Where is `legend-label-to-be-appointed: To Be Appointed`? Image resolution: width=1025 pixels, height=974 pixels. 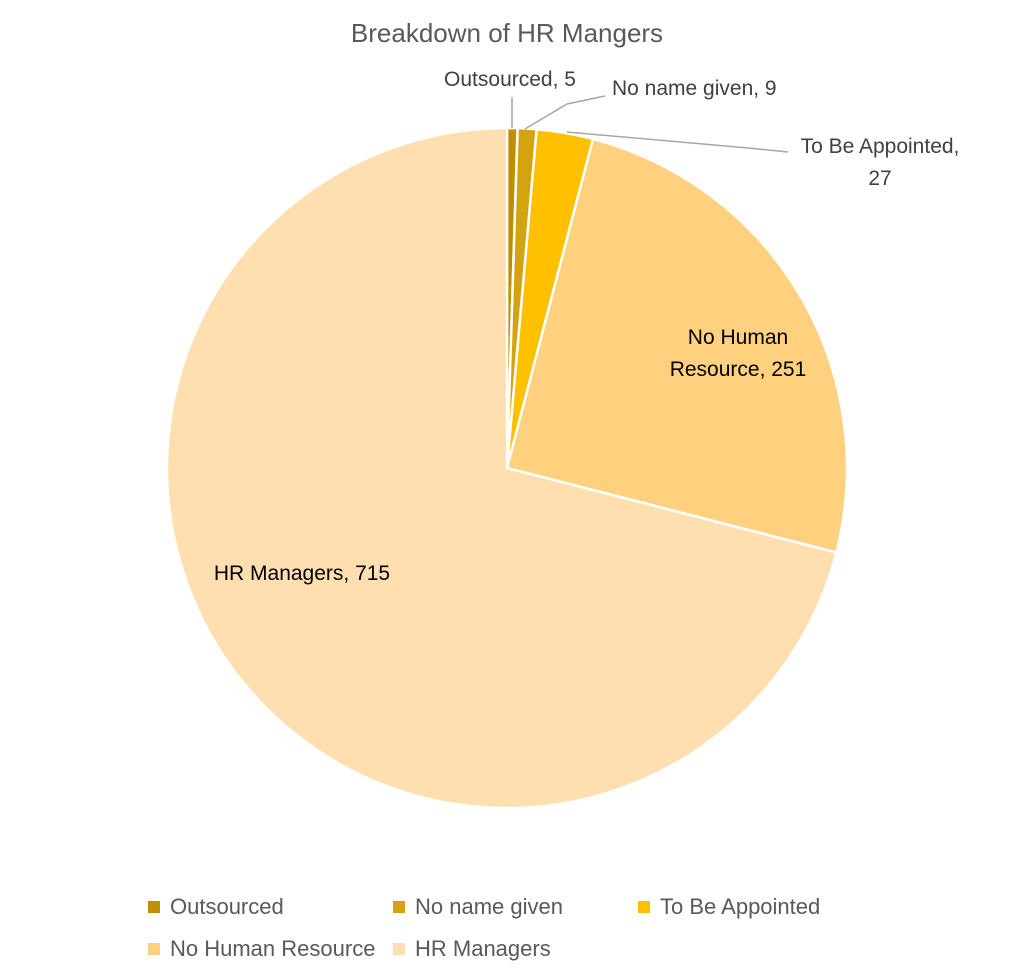 legend-label-to-be-appointed: To Be Appointed is located at coordinates (740, 906).